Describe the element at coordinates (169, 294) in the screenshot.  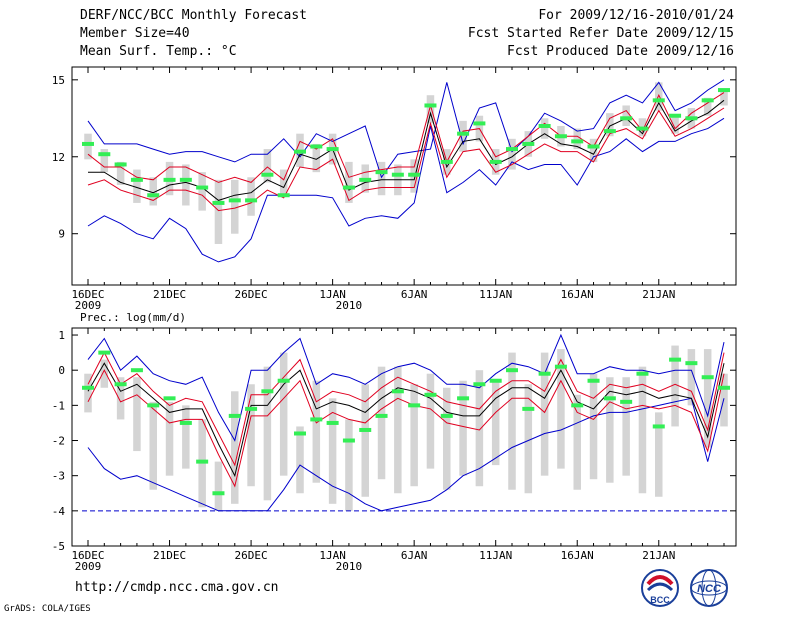
I see `temp-xtick-label: 21DEC` at that location.